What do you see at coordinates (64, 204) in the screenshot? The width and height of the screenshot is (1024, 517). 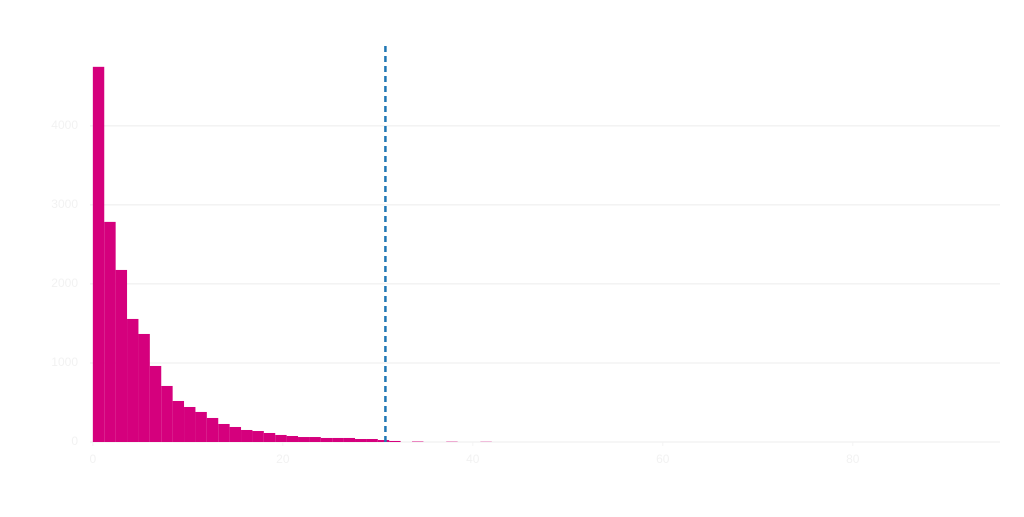 I see `y-tick-label: 3000` at bounding box center [64, 204].